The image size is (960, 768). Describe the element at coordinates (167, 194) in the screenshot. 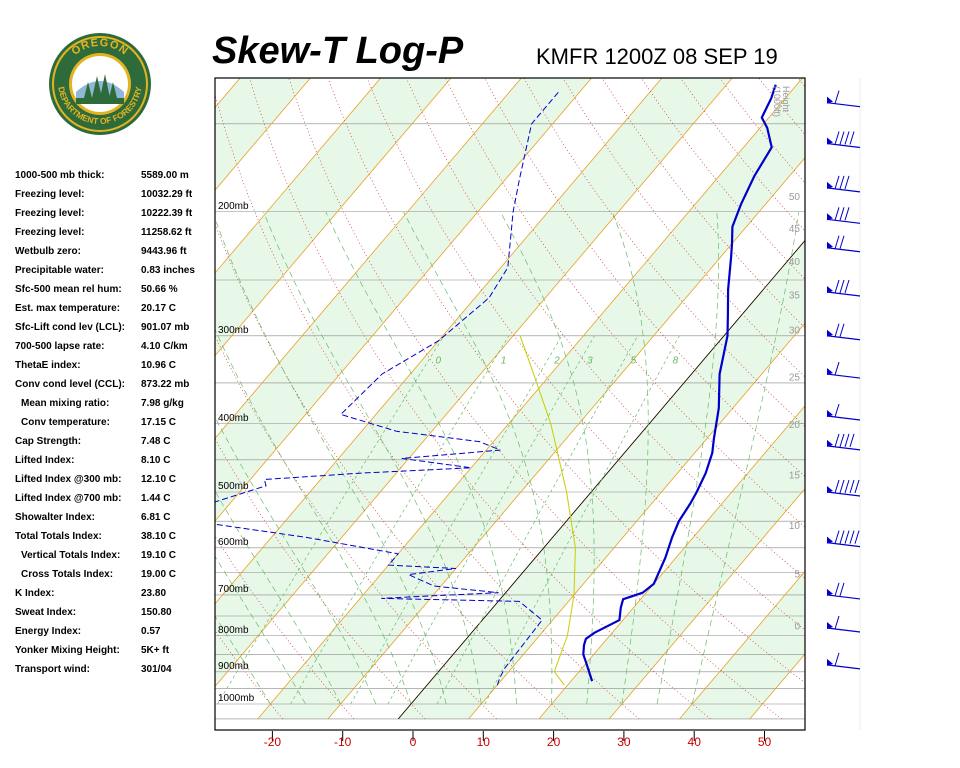

I see `stat-value: 10032.29 ft` at that location.